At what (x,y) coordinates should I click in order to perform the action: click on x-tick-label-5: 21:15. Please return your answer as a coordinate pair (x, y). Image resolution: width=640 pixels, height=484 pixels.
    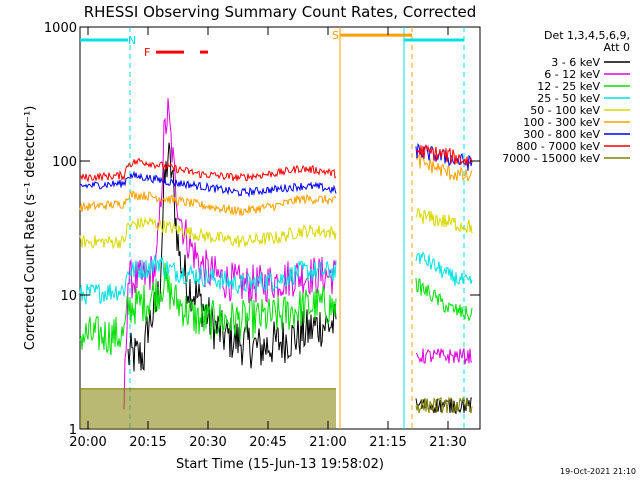
    Looking at the image, I should click on (387, 442).